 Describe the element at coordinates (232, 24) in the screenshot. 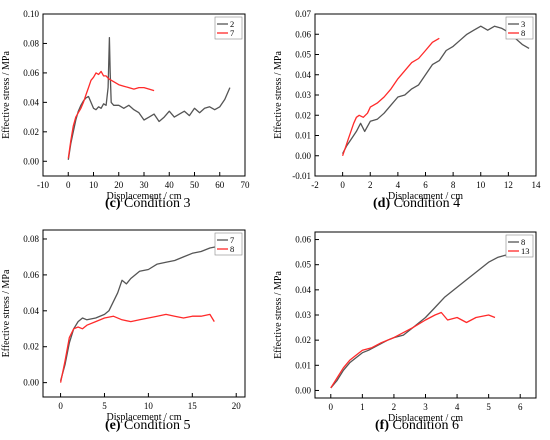

I see `legend-label: 2` at that location.